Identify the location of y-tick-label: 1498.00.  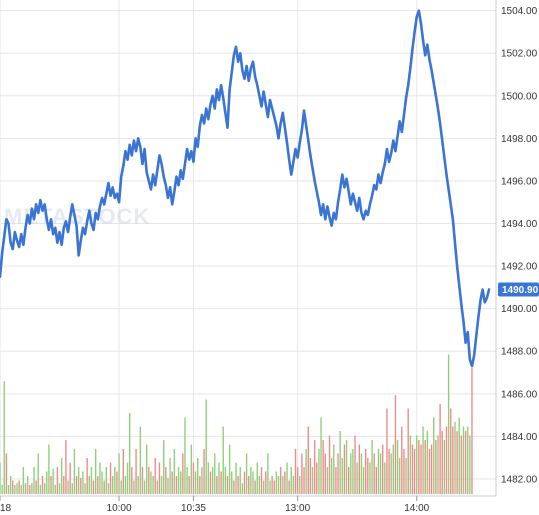
(519, 139).